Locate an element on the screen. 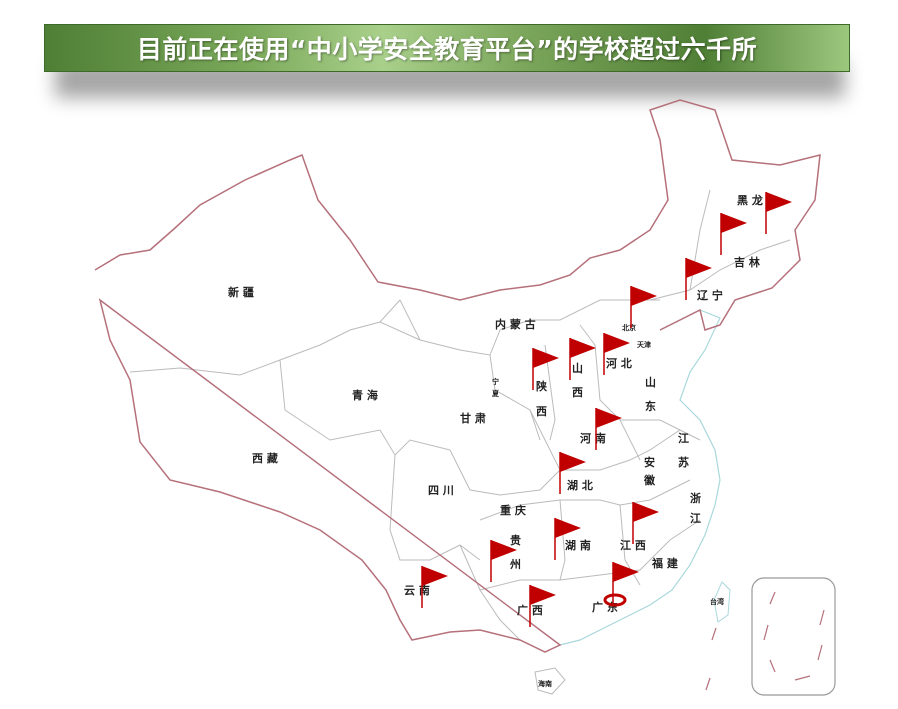  province-label: 苏 is located at coordinates (683, 462).